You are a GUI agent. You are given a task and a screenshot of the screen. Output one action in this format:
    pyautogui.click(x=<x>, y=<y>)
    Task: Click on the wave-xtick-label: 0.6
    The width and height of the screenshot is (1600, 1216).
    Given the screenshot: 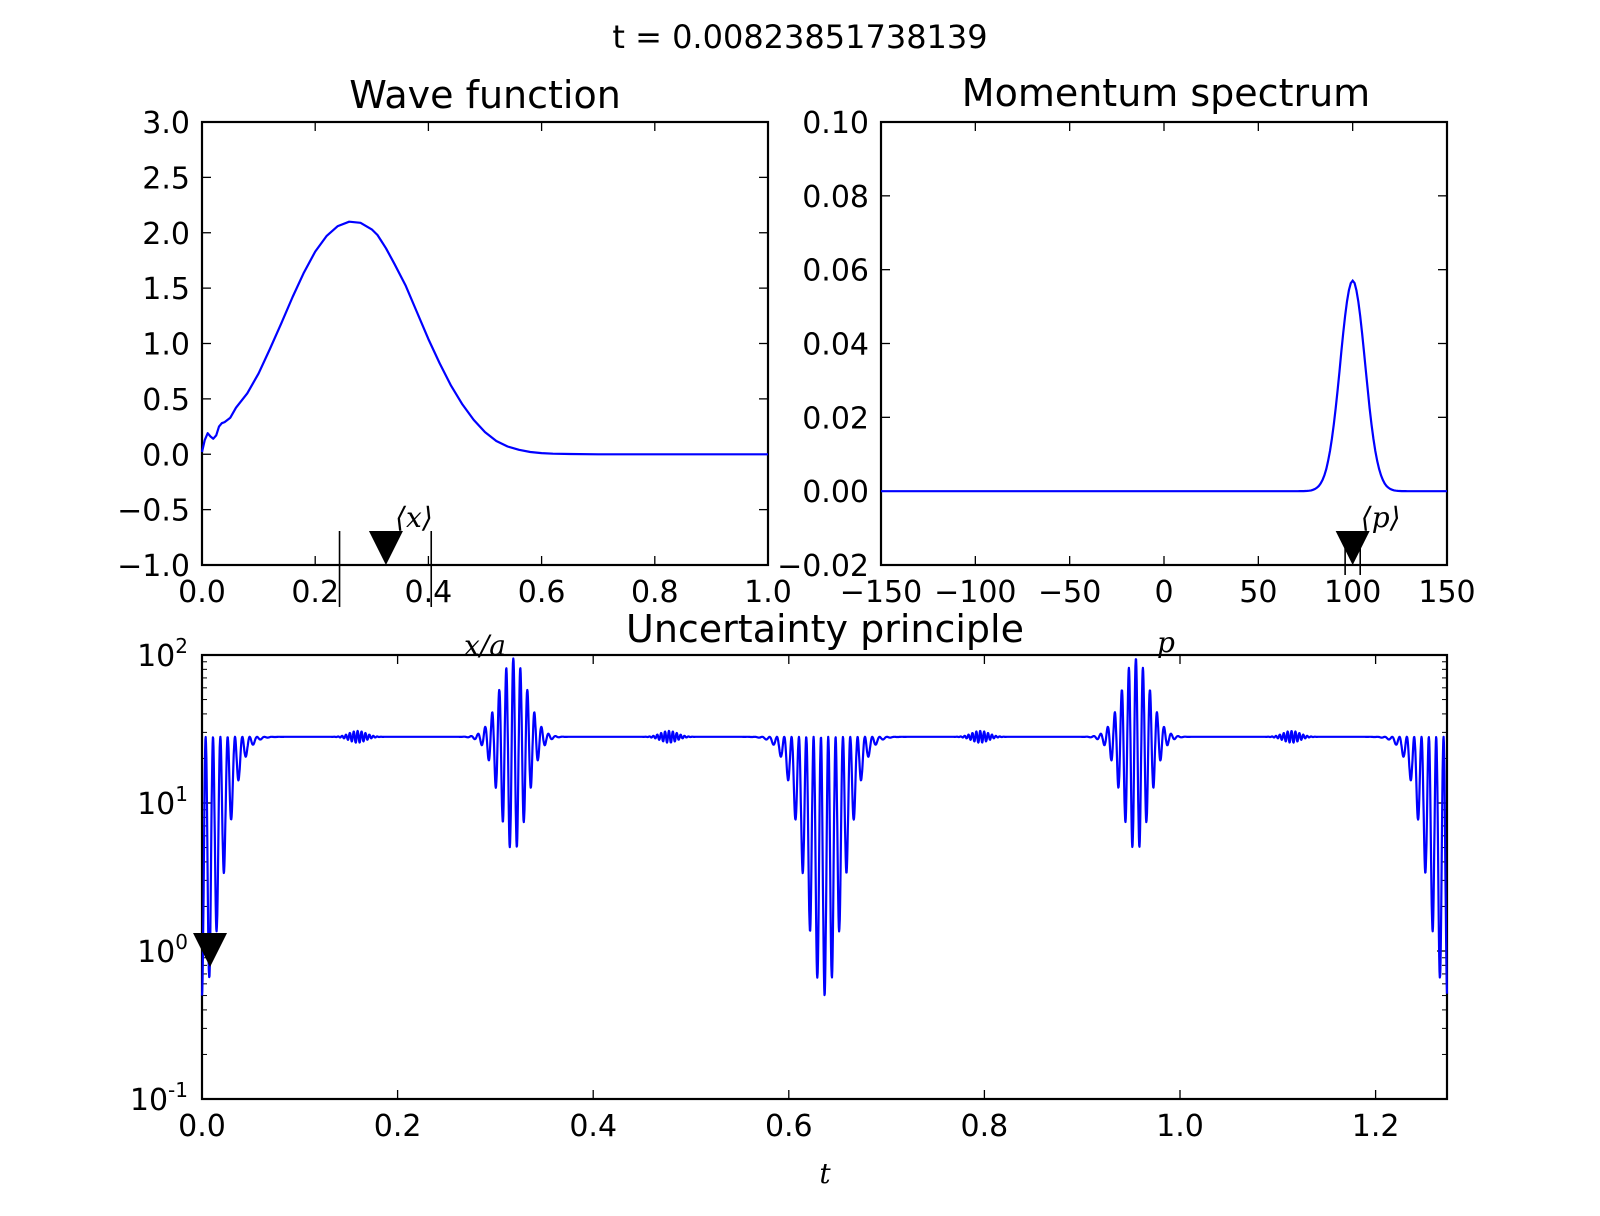 What is the action you would take?
    pyautogui.click(x=542, y=592)
    